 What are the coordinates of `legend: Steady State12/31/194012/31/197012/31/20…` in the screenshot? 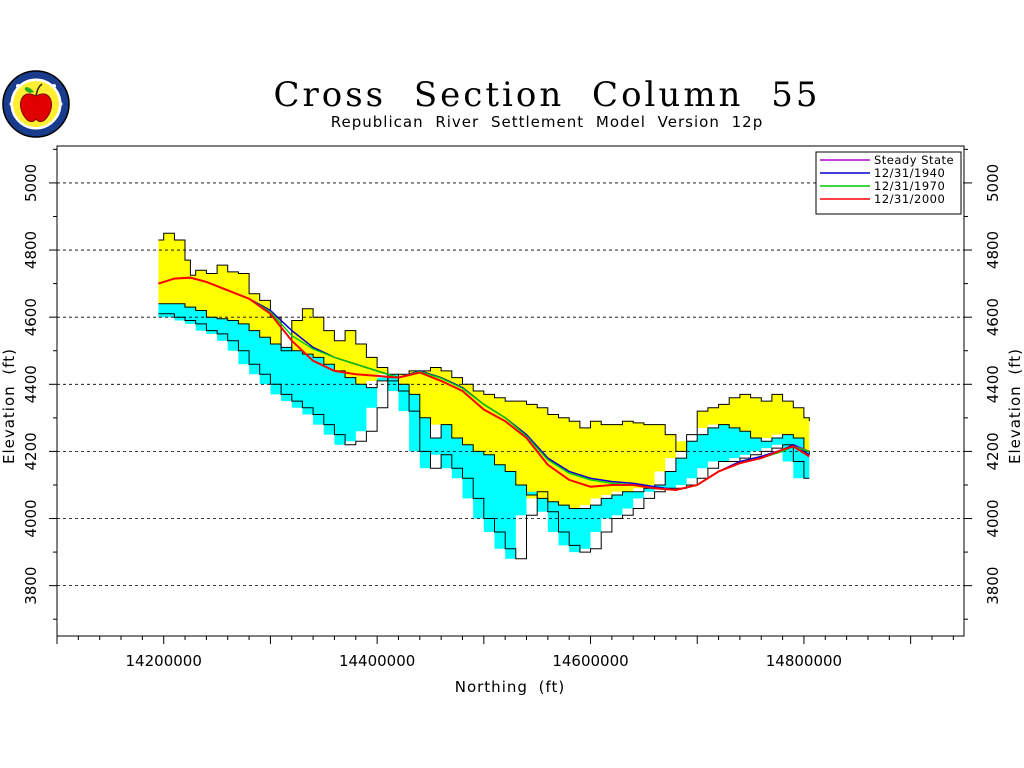 It's located at (888, 183).